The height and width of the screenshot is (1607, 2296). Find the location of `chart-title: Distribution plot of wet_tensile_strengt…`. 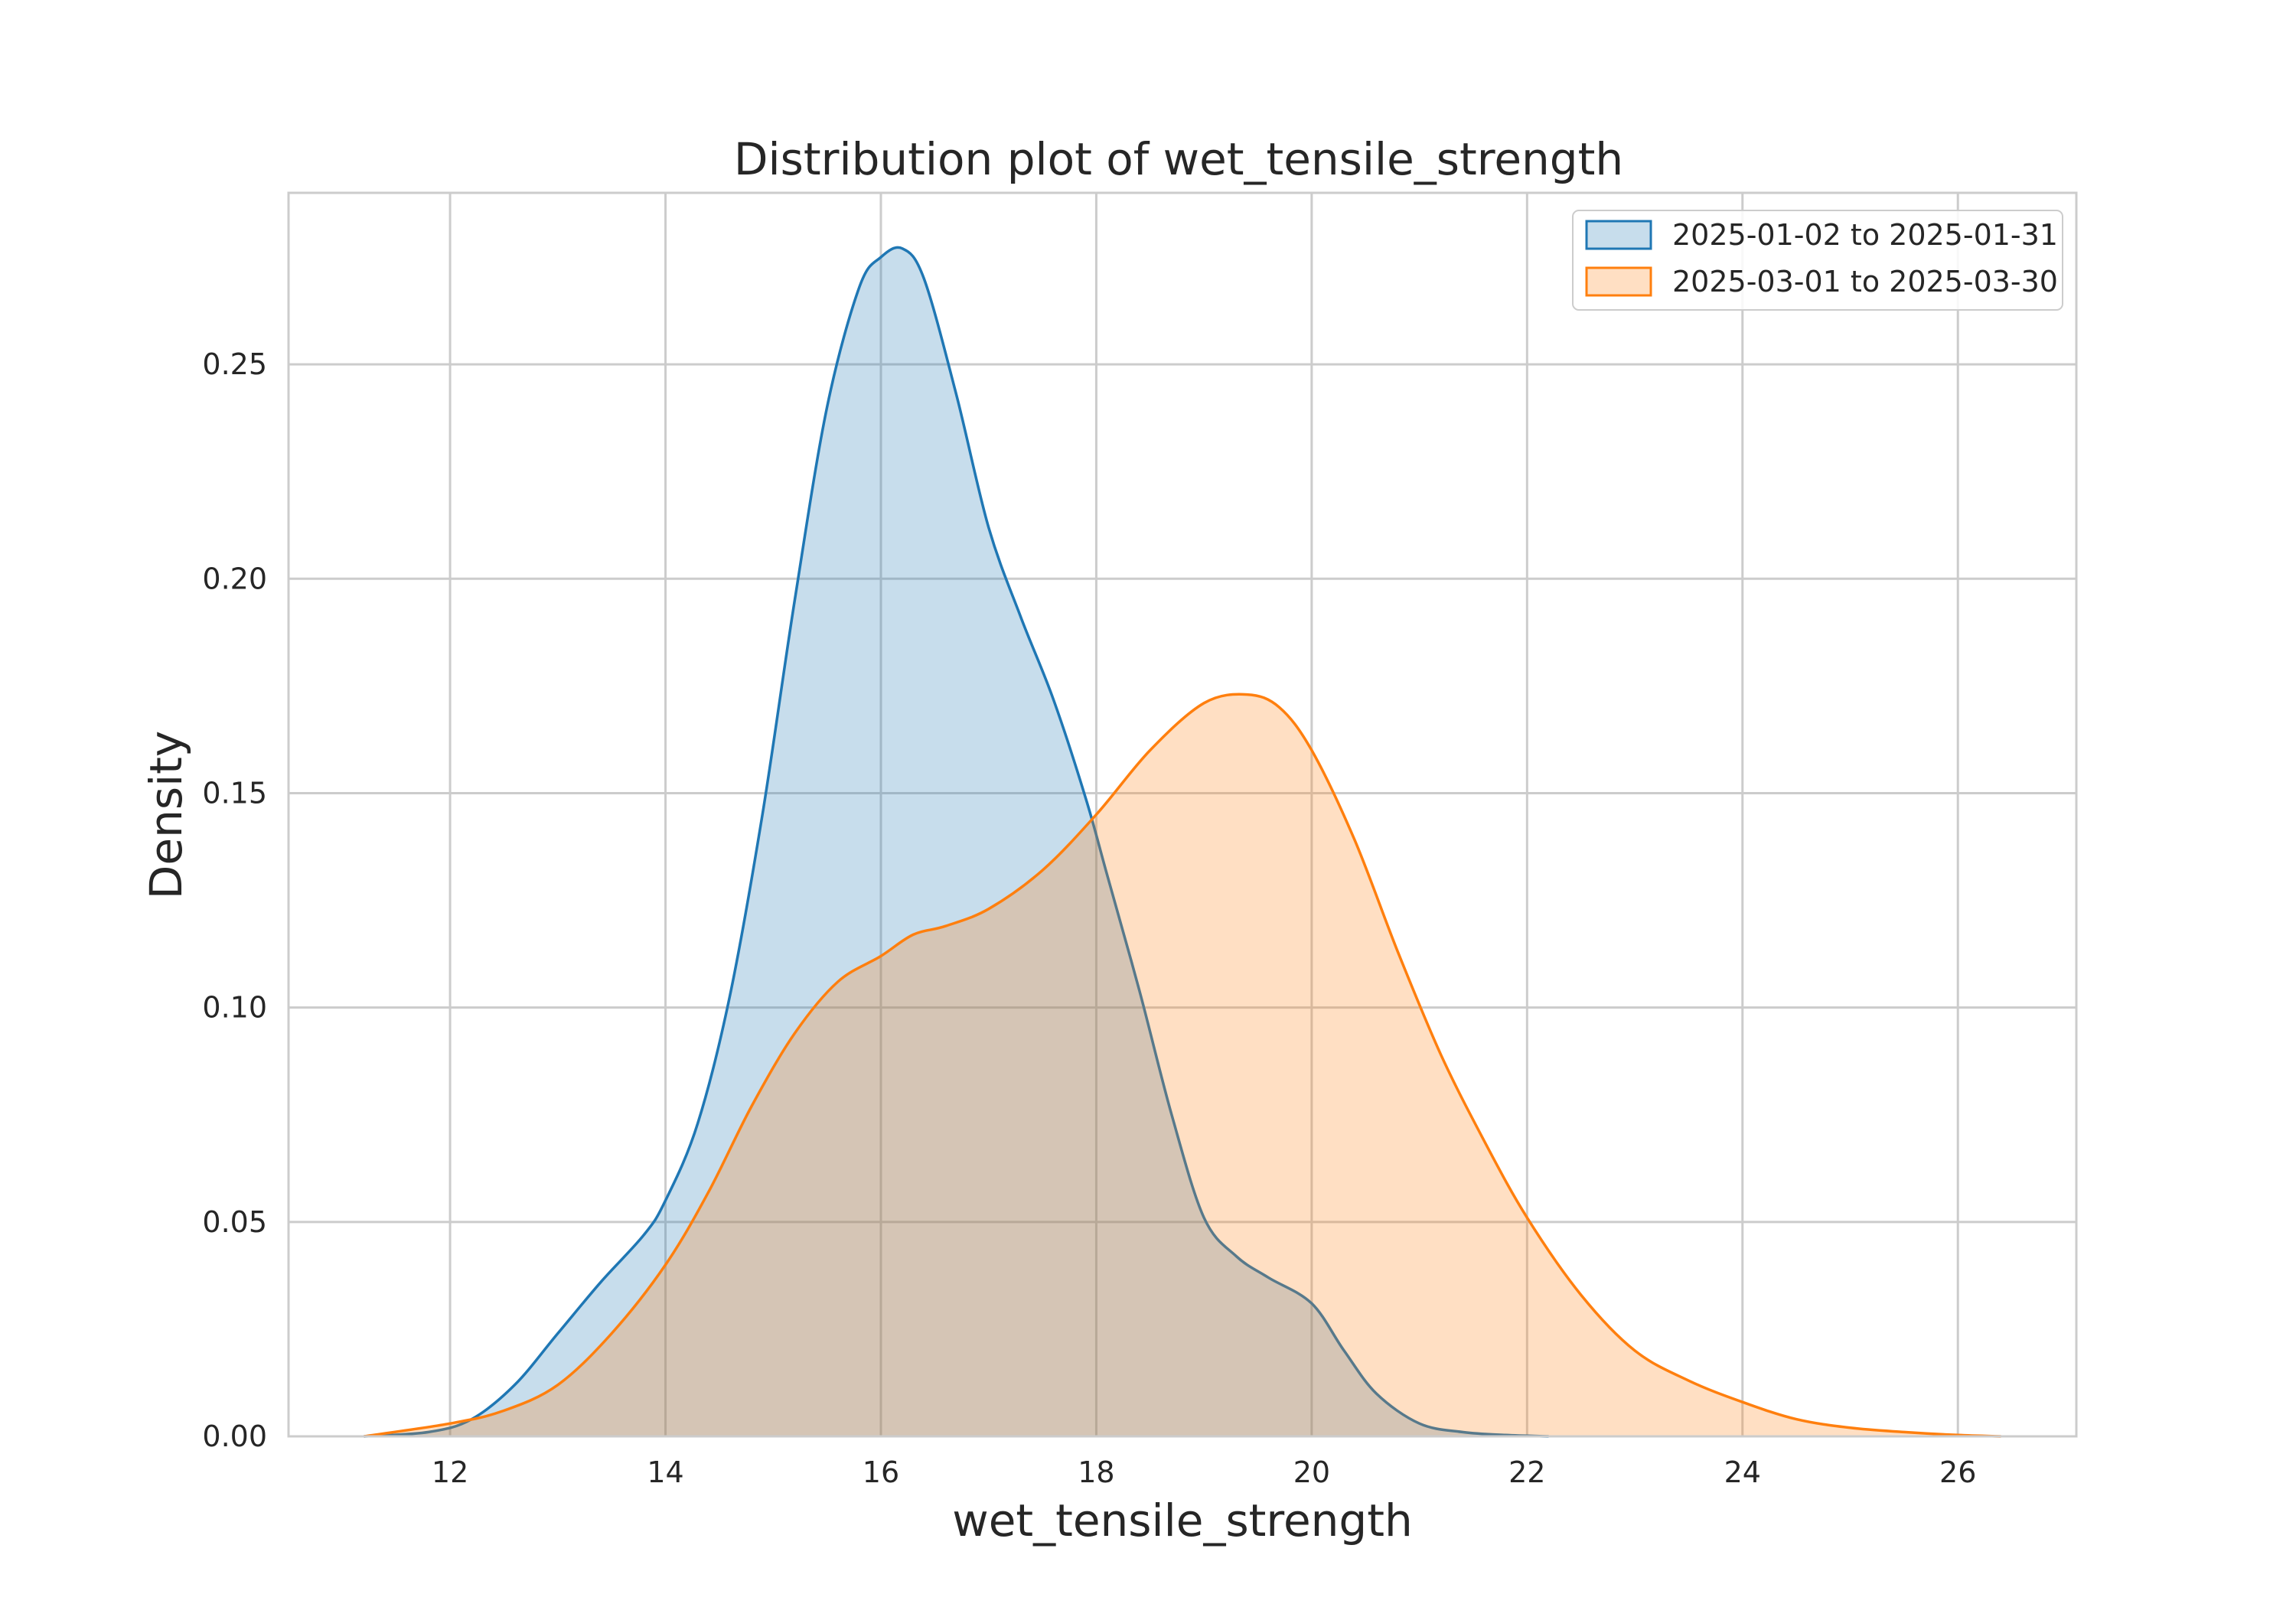

chart-title: Distribution plot of wet_tensile_strengt… is located at coordinates (1178, 159).